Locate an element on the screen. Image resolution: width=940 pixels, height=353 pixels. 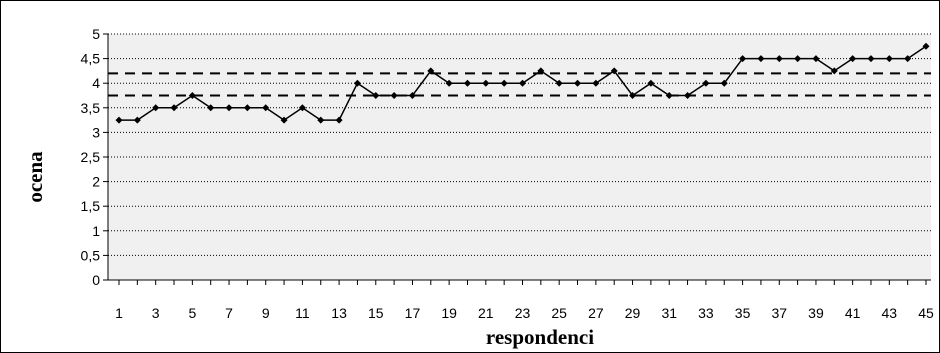
y-tick-label: 4 is located at coordinates (96, 83).